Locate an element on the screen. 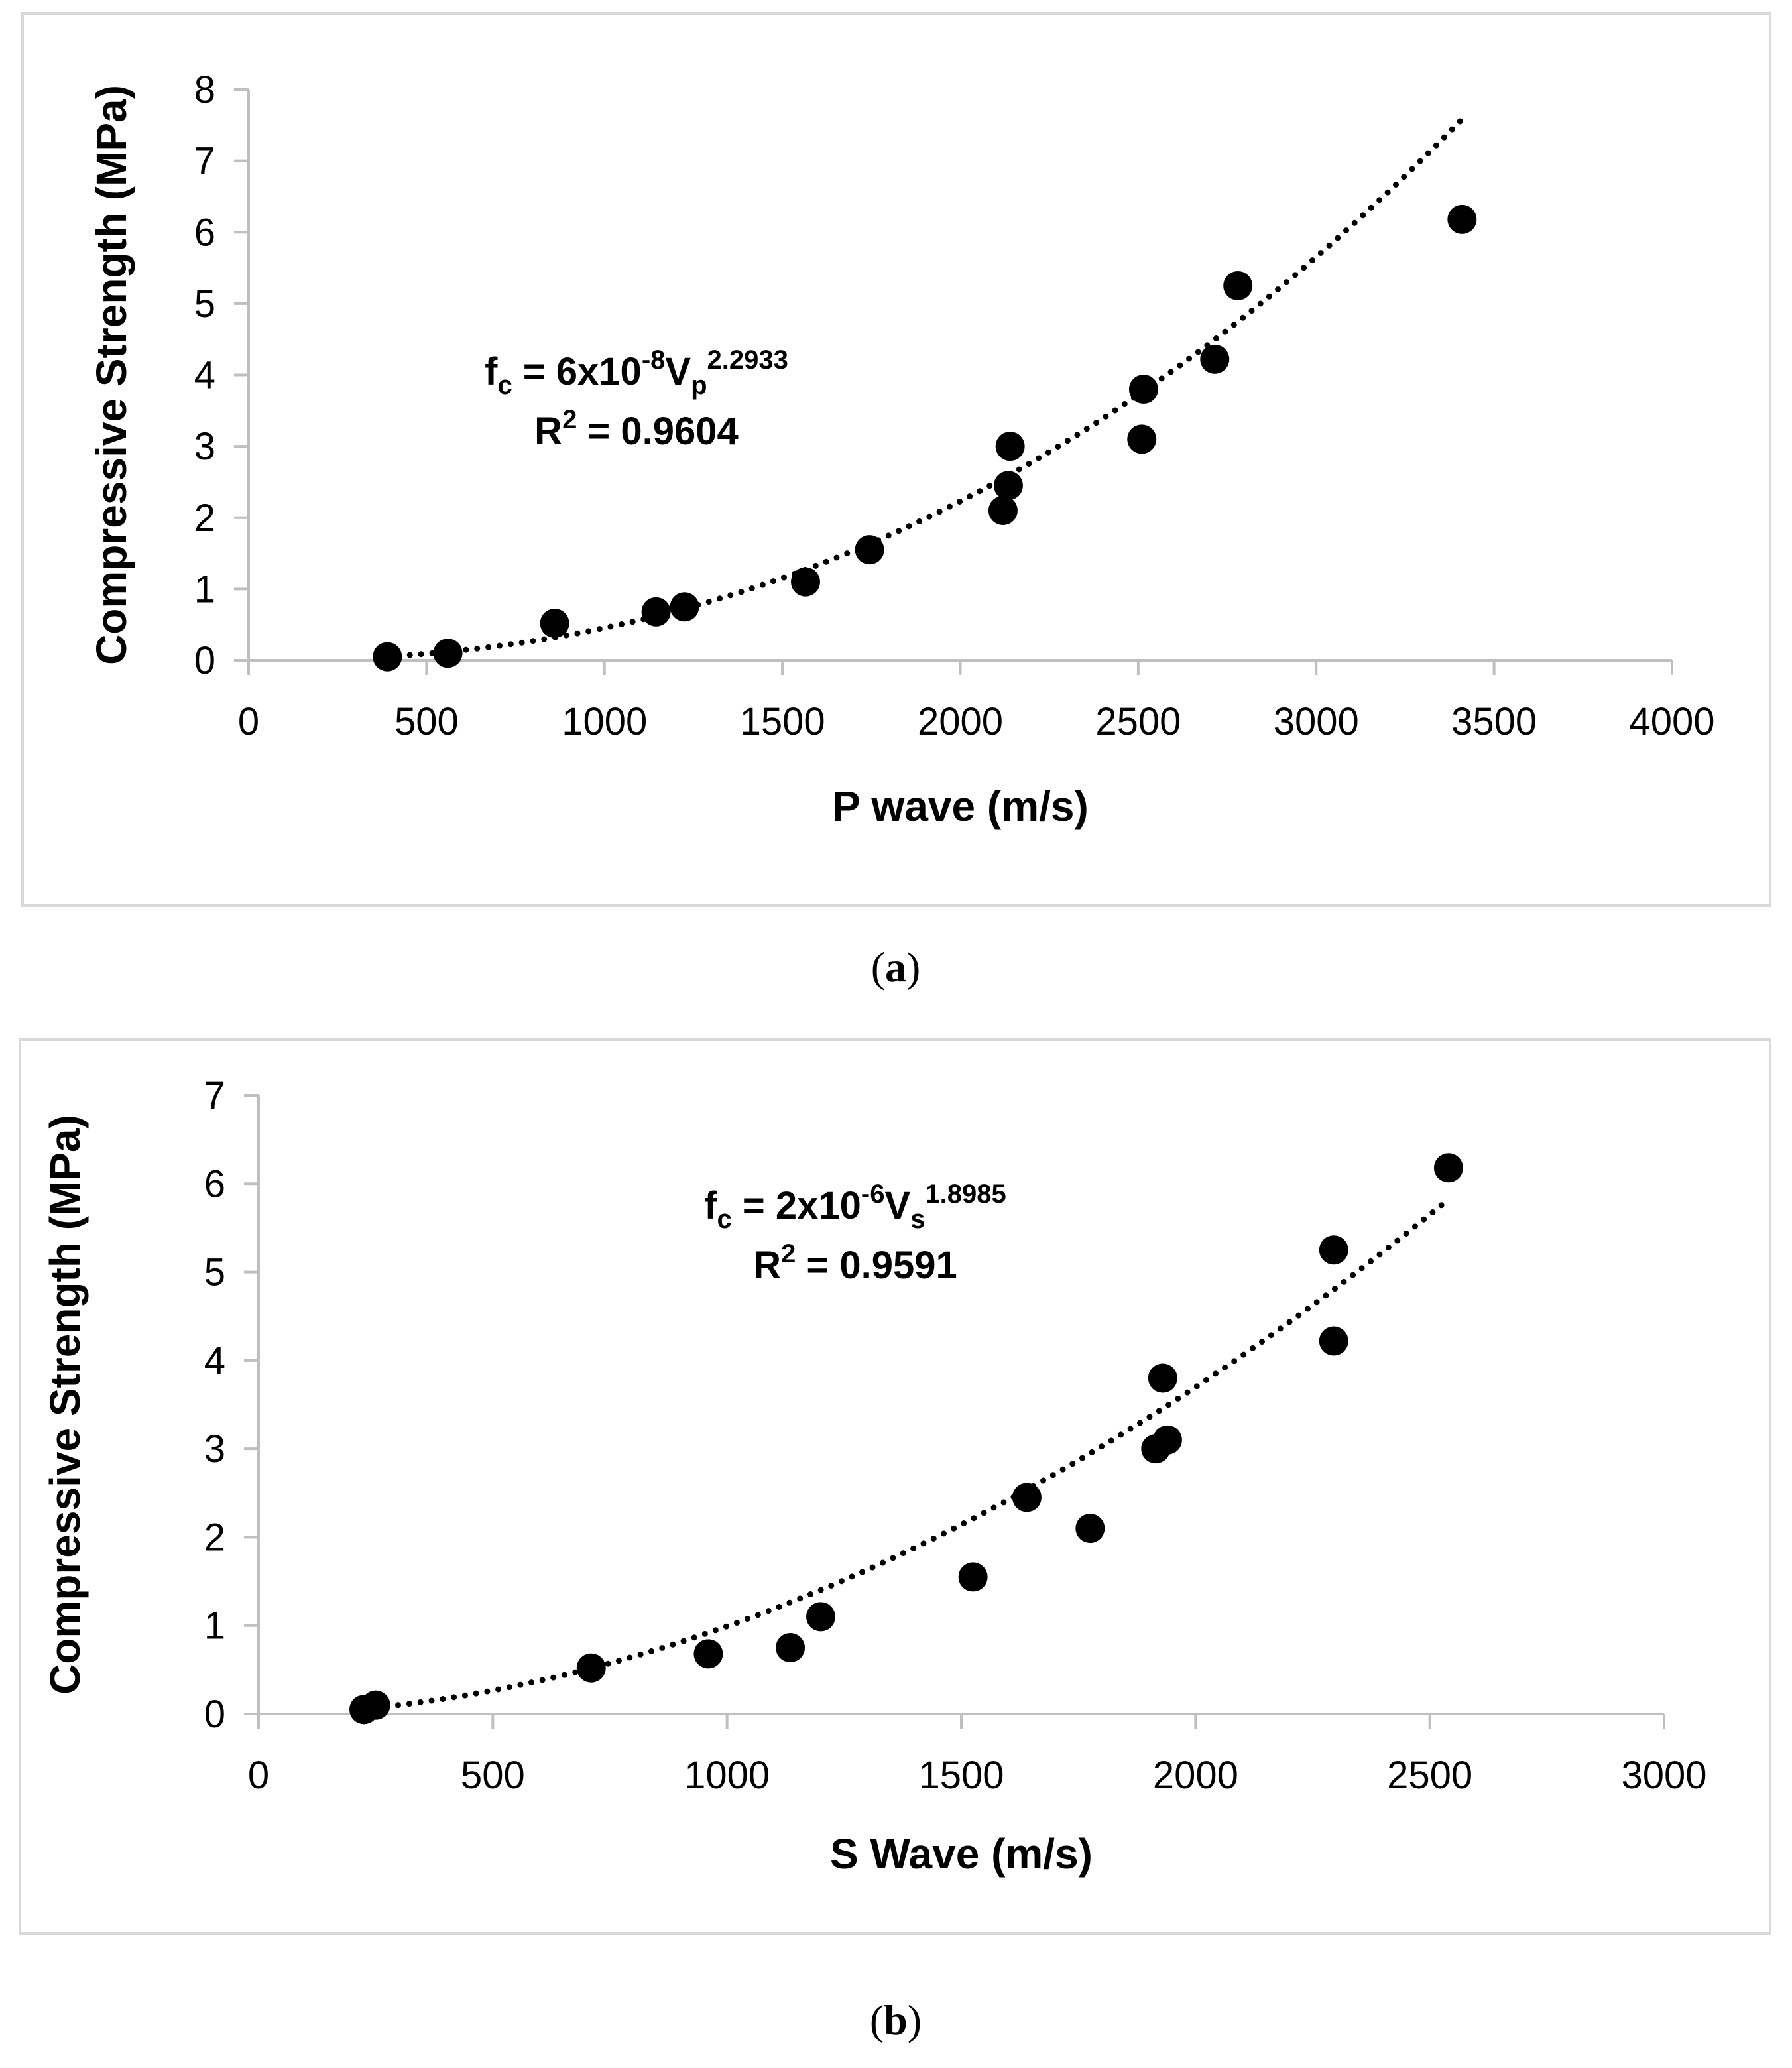  x-tick-label-a: 3500 is located at coordinates (1494, 722).